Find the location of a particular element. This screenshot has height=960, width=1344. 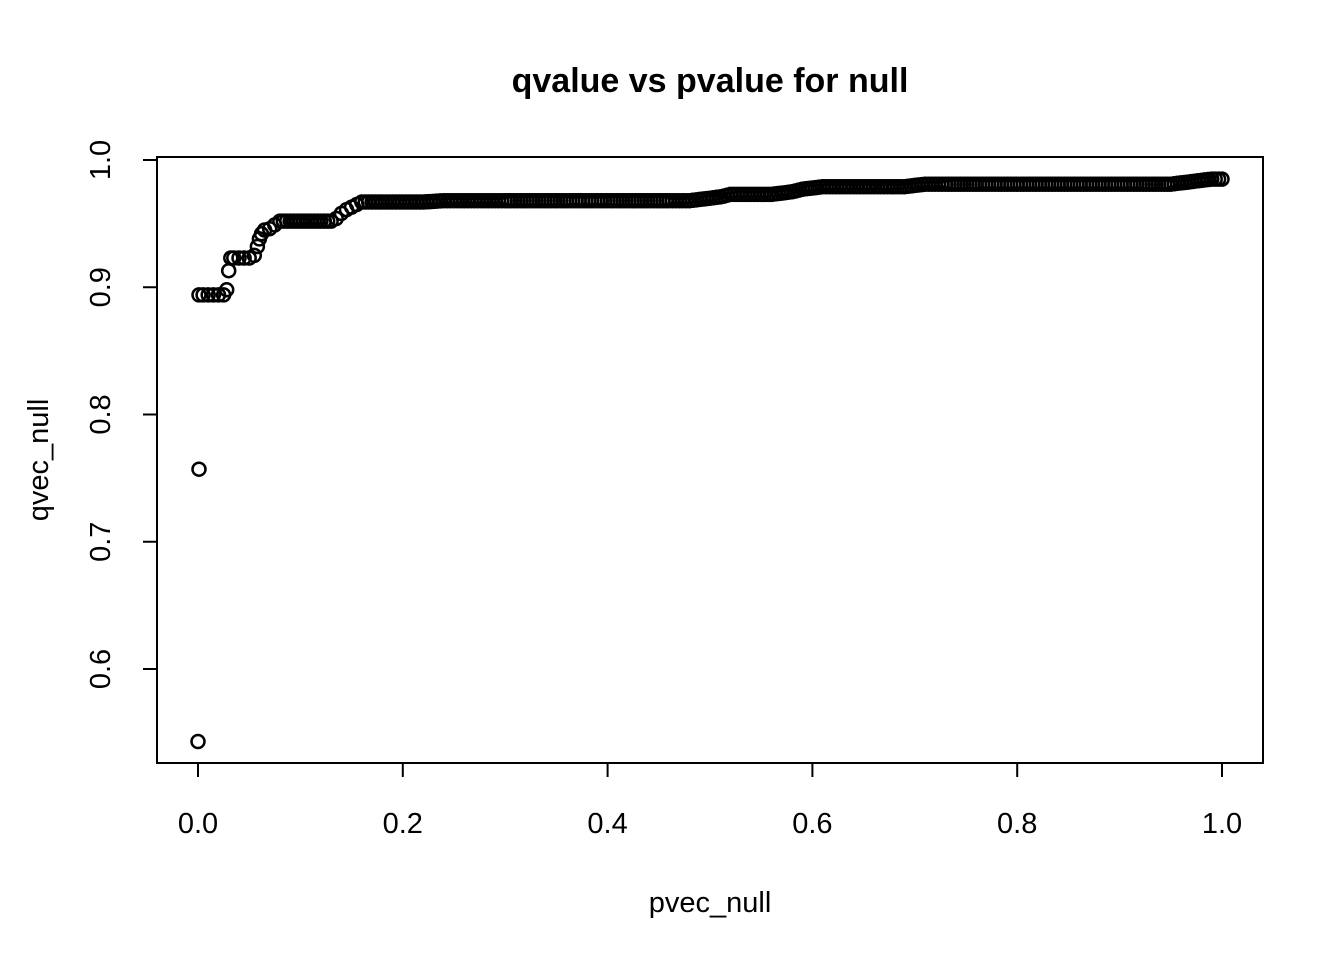

y-tick-label: 0.6 is located at coordinates (101, 669).